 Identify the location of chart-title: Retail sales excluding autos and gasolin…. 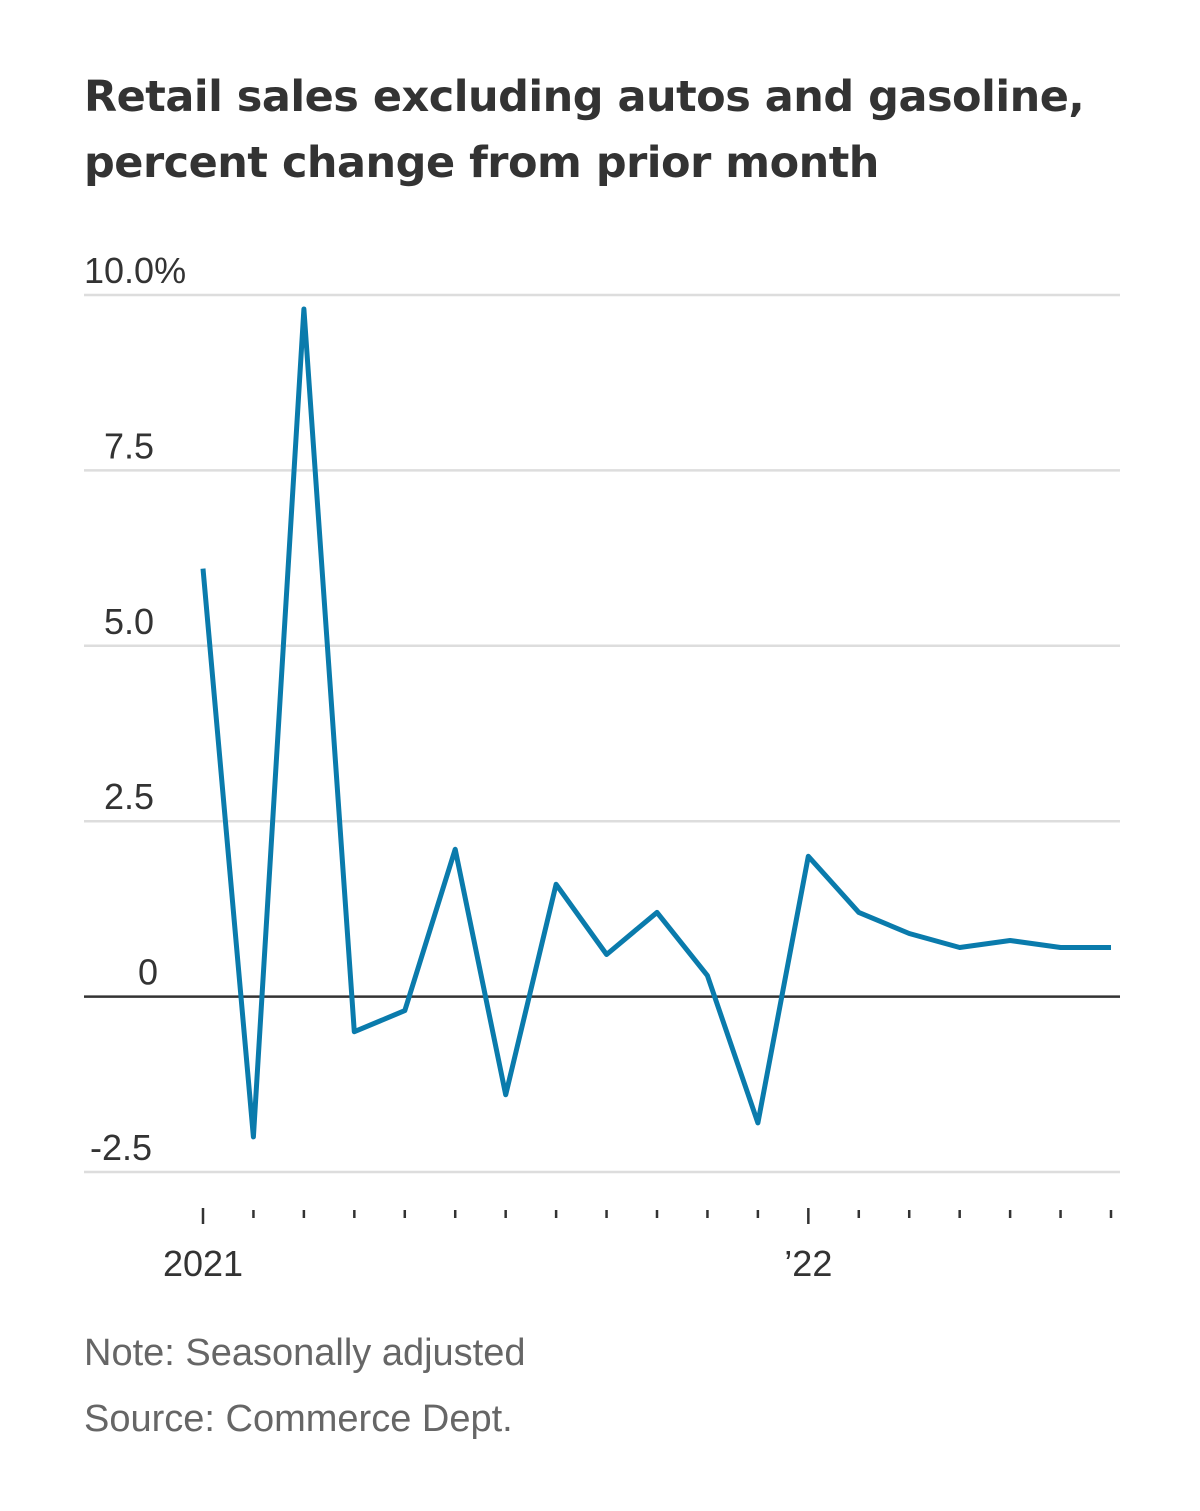
(614, 130).